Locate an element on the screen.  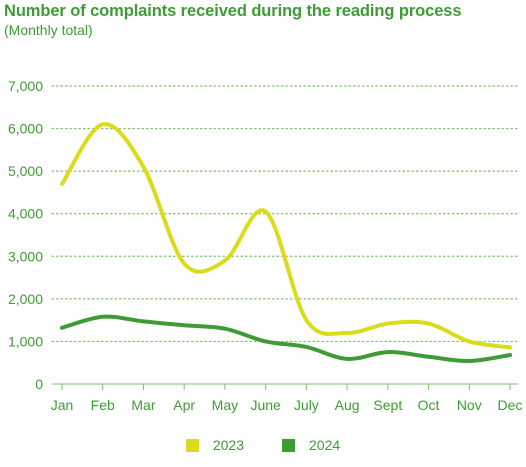
x-tick-label: June is located at coordinates (265, 405).